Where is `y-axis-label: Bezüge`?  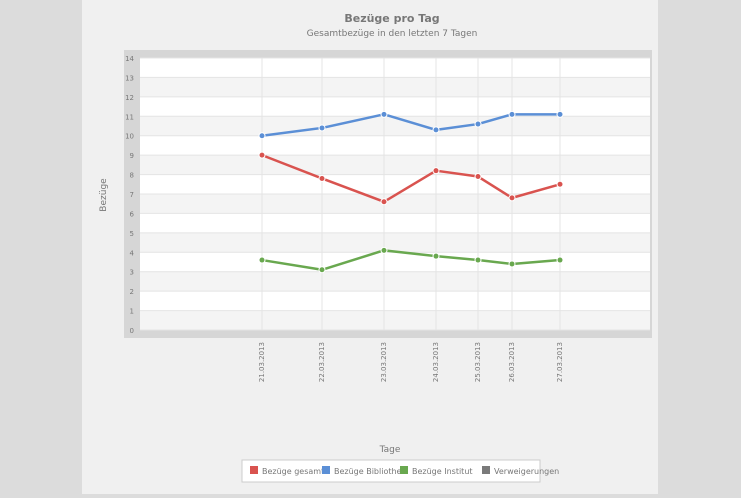 y-axis-label: Bezüge is located at coordinates (104, 195).